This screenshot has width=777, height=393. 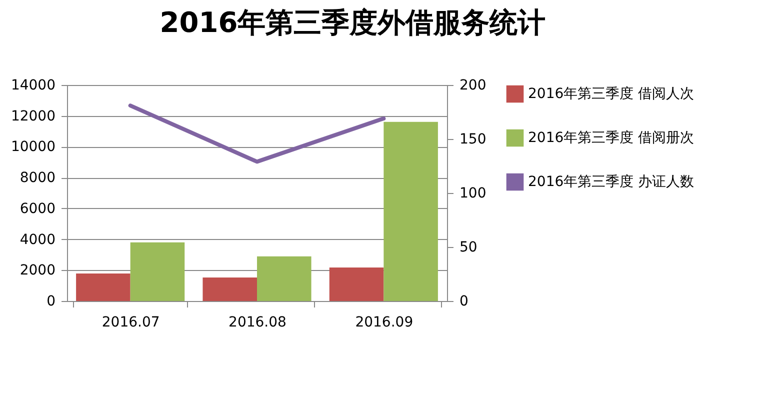 What do you see at coordinates (611, 182) in the screenshot?
I see `legend-label: 2016年第三季度 办证人数` at bounding box center [611, 182].